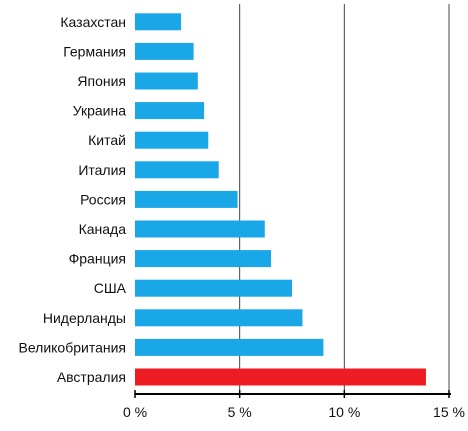 This screenshot has width=468, height=431. What do you see at coordinates (100, 111) in the screenshot?
I see `category-label: Украина` at bounding box center [100, 111].